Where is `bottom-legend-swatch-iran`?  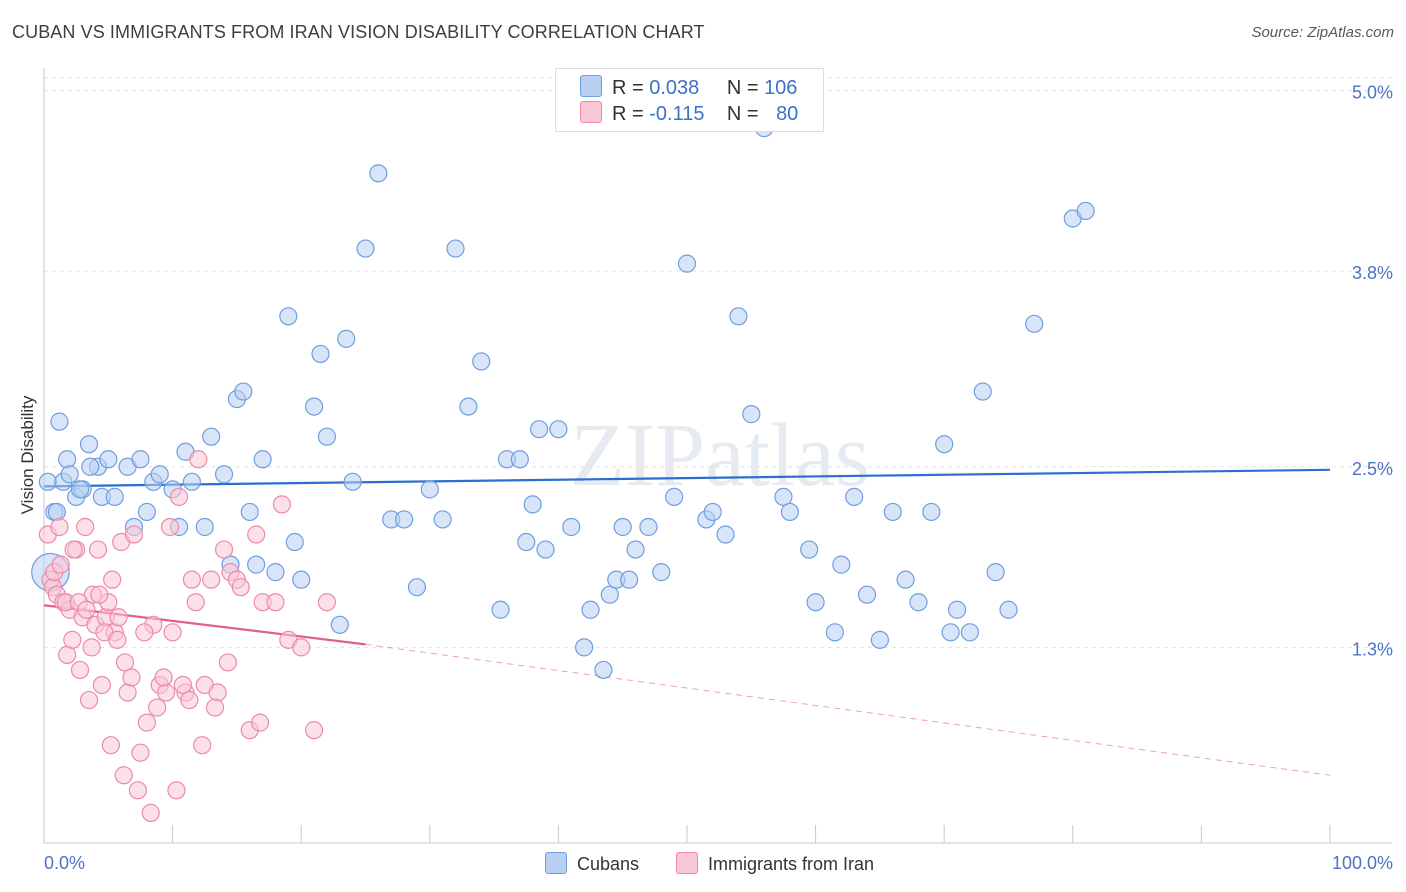
bottom-legend-swatch-iran is located at coordinates (687, 863).